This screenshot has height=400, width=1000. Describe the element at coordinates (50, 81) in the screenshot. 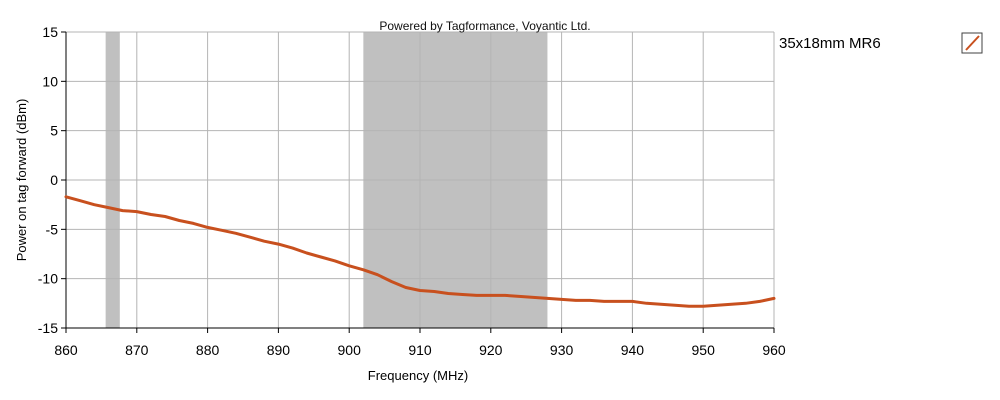

I see `y-tick-label: 10` at that location.